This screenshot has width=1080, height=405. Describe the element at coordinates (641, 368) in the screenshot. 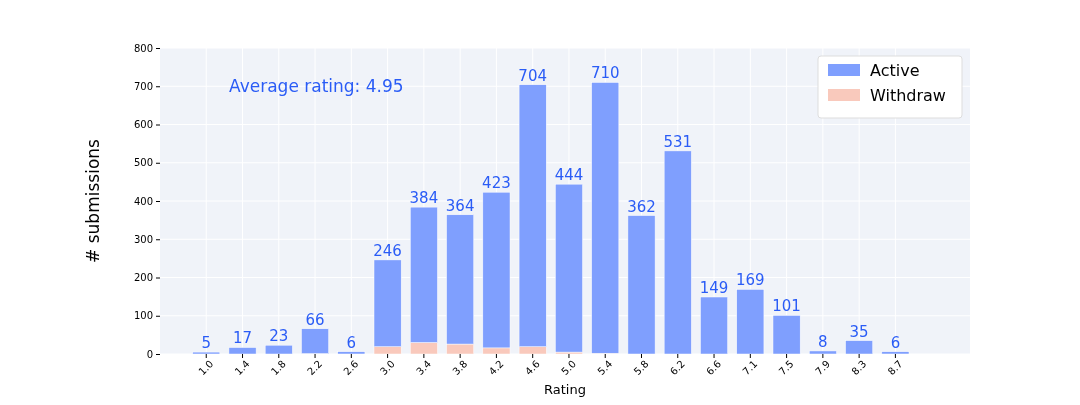

I see `x-tick-label: 5.8` at that location.